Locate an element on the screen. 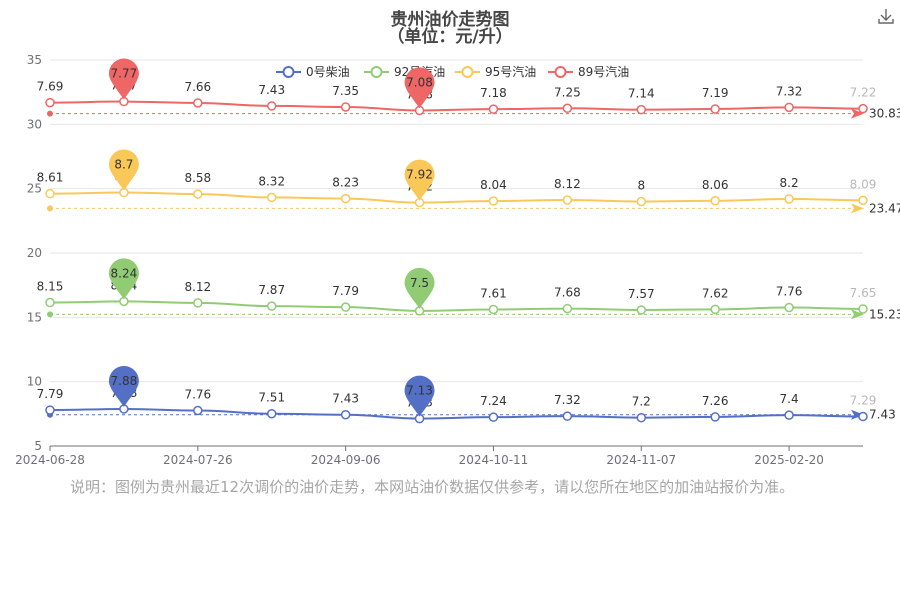 The height and width of the screenshot is (600, 900). data-label: 7.26 is located at coordinates (715, 401).